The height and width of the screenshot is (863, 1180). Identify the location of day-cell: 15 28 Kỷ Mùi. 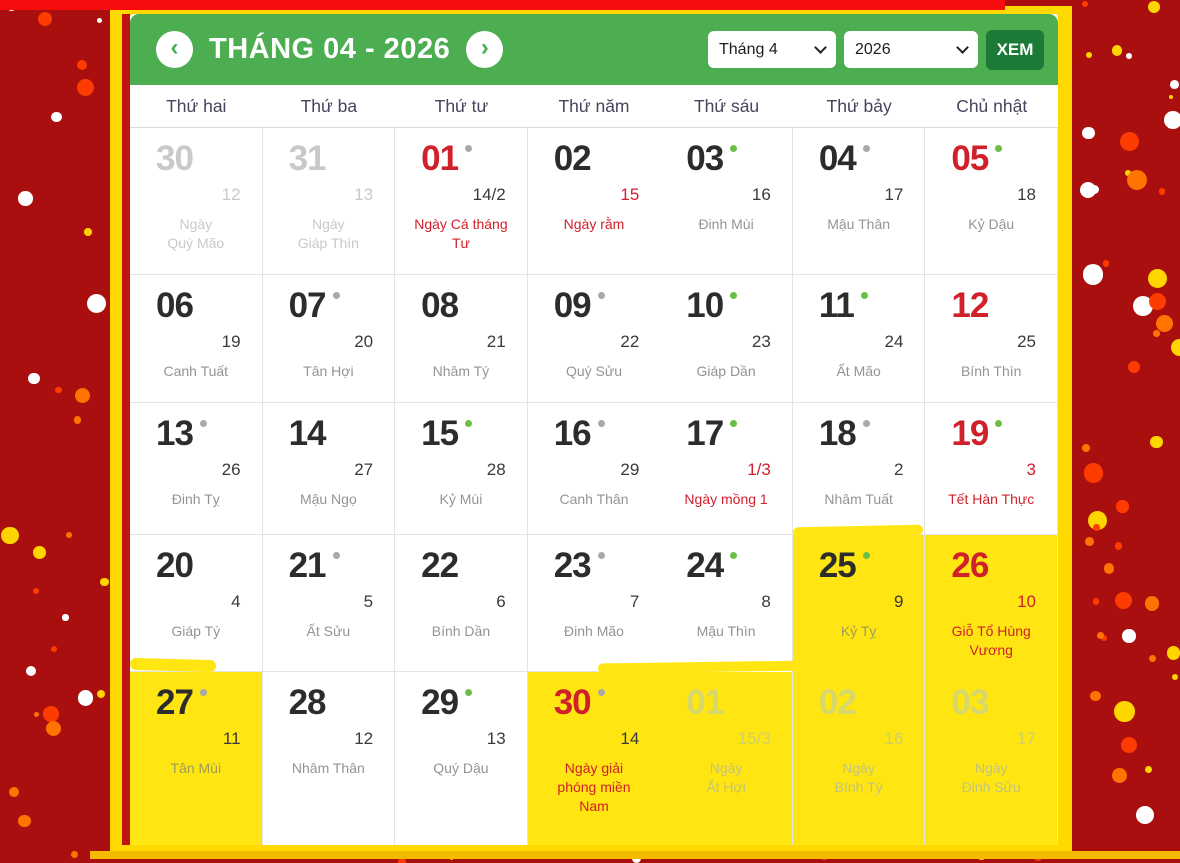
(461, 469).